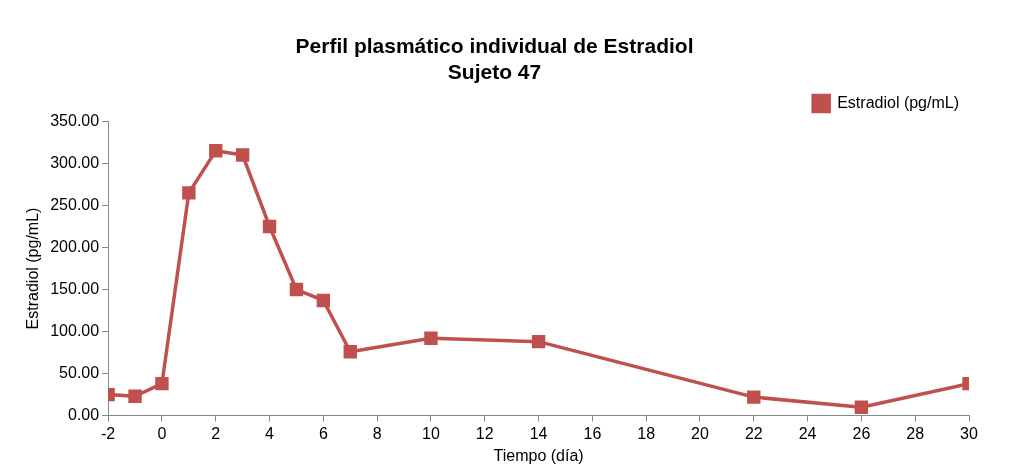 Image resolution: width=1009 pixels, height=466 pixels. I want to click on x-tick-label: 24, so click(807, 433).